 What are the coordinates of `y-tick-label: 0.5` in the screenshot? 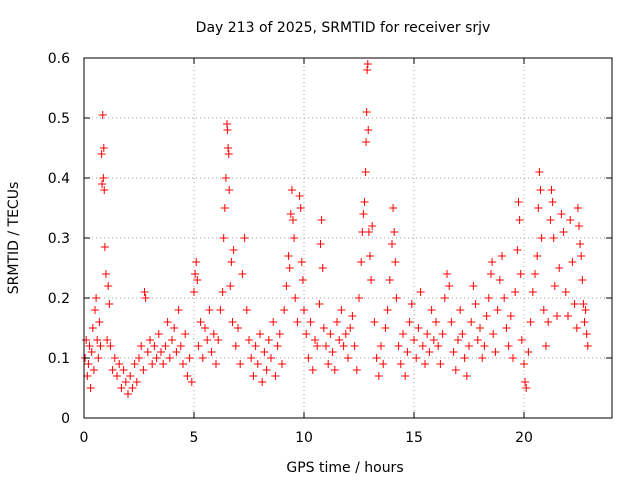 It's located at (59, 119).